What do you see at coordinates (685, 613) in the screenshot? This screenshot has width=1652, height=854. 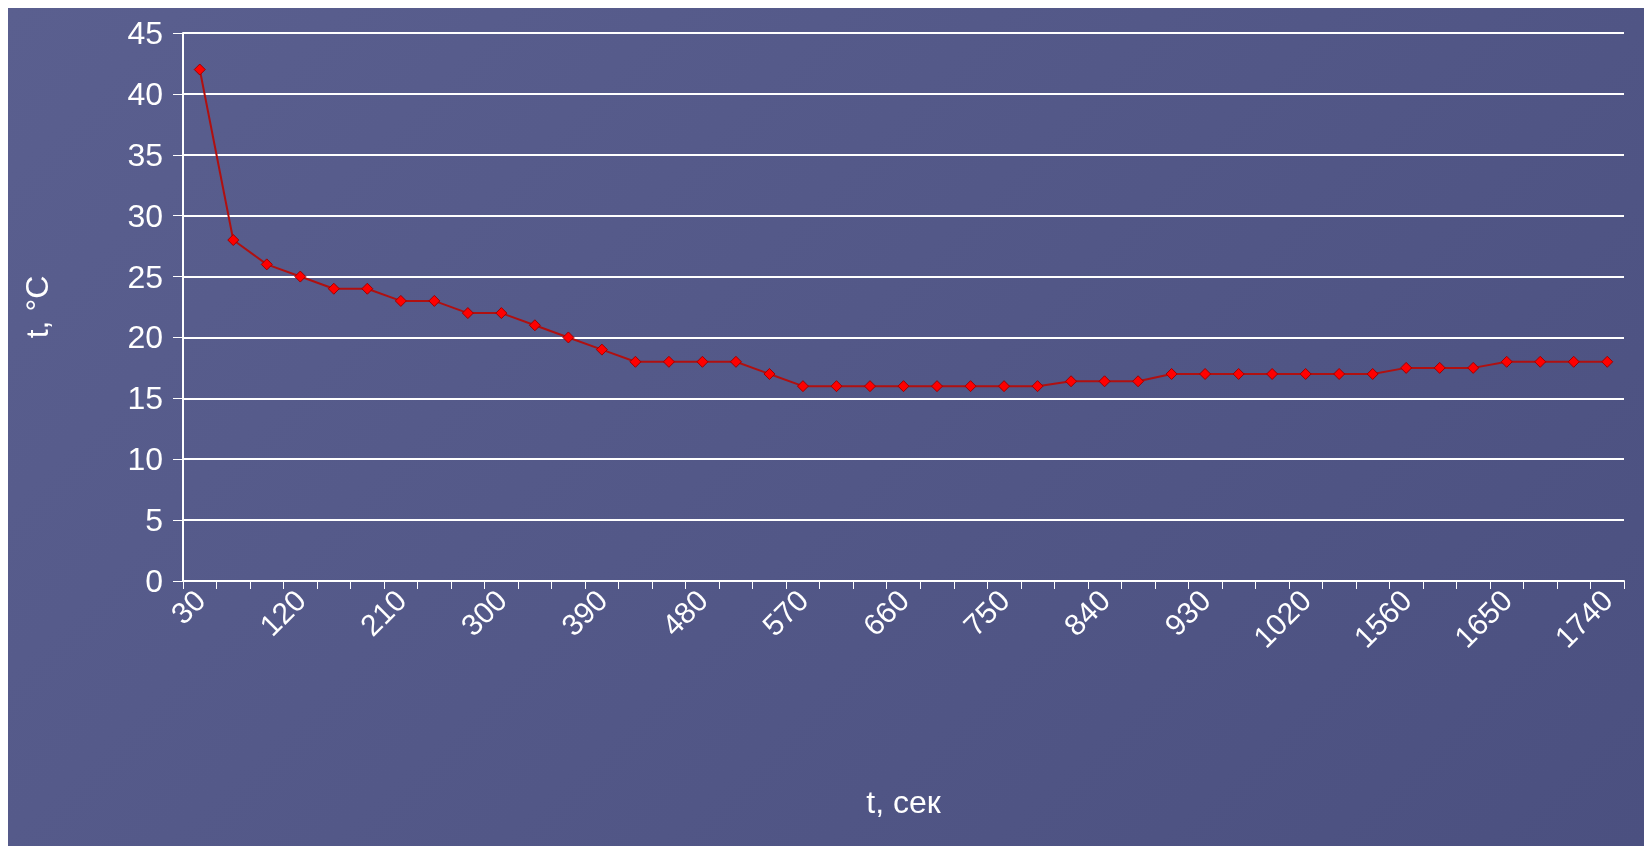 I see `x-tick-label: 480` at bounding box center [685, 613].